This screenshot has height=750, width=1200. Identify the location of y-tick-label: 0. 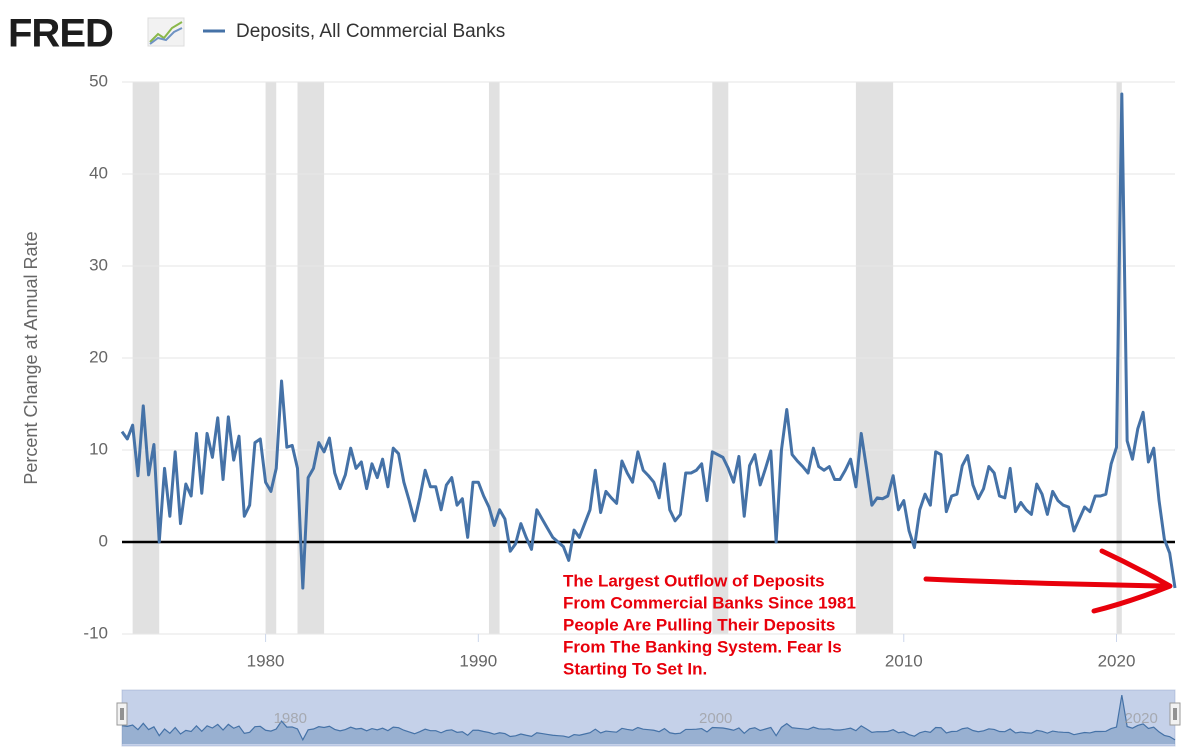
(103, 540).